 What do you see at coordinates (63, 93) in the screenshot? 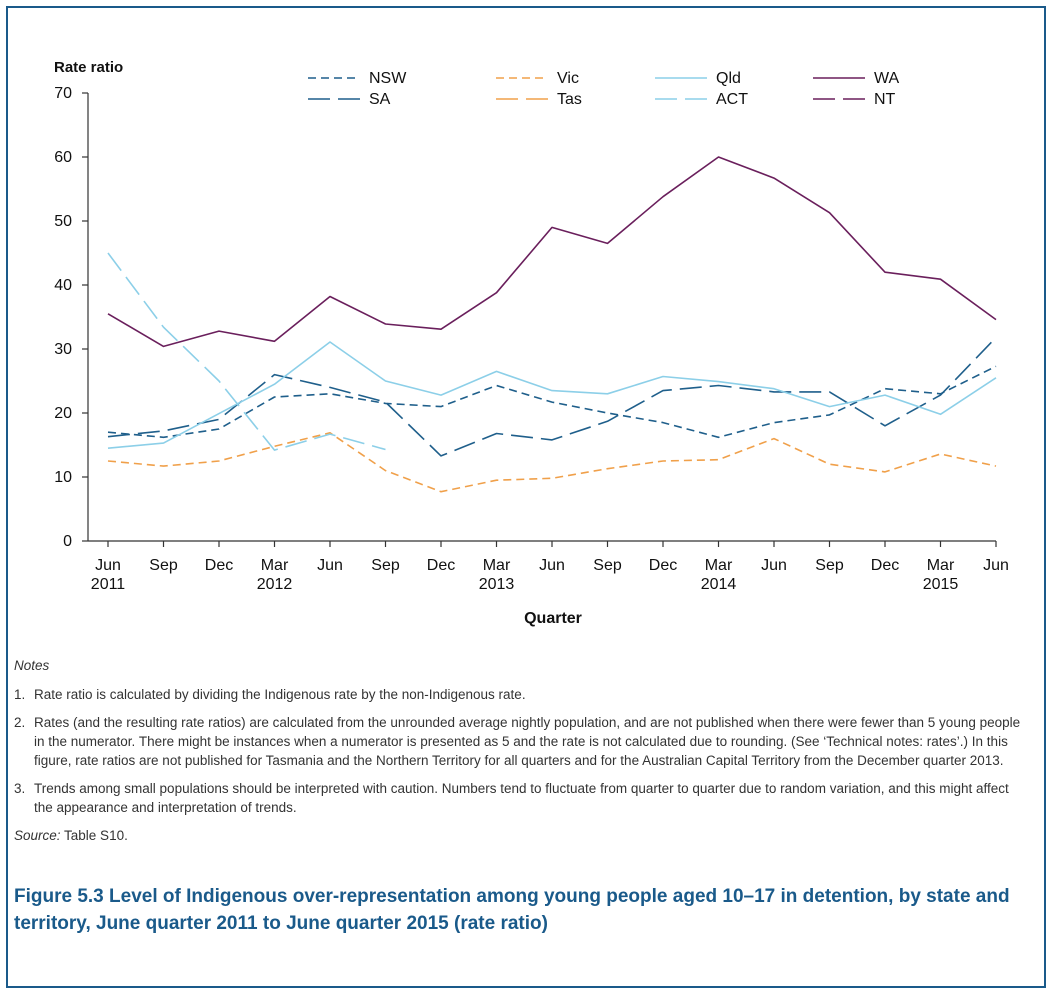
I see `y-tick-label: 70` at bounding box center [63, 93].